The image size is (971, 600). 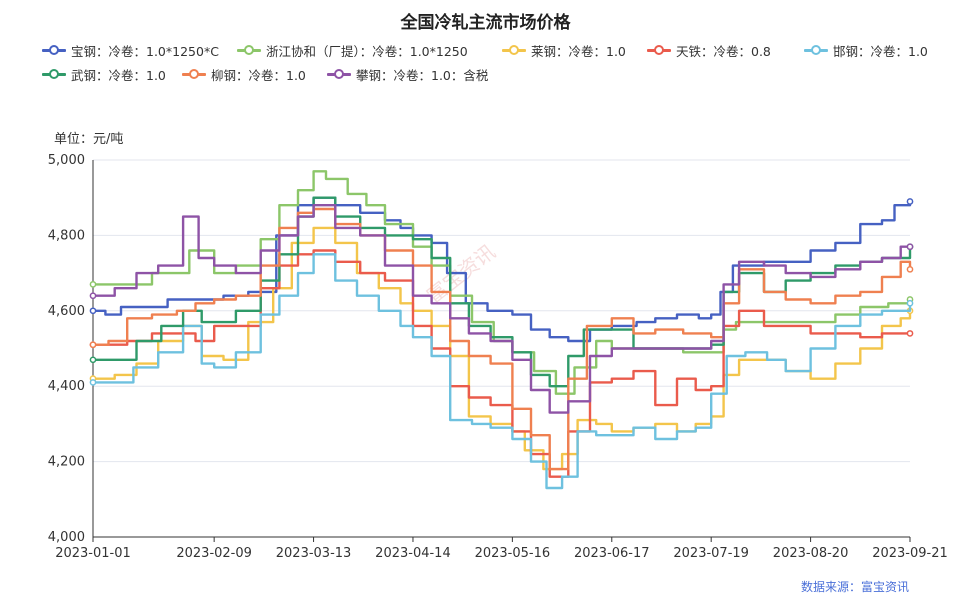 I want to click on legend-label: 武钢：冷卷：1.0, so click(x=118, y=75).